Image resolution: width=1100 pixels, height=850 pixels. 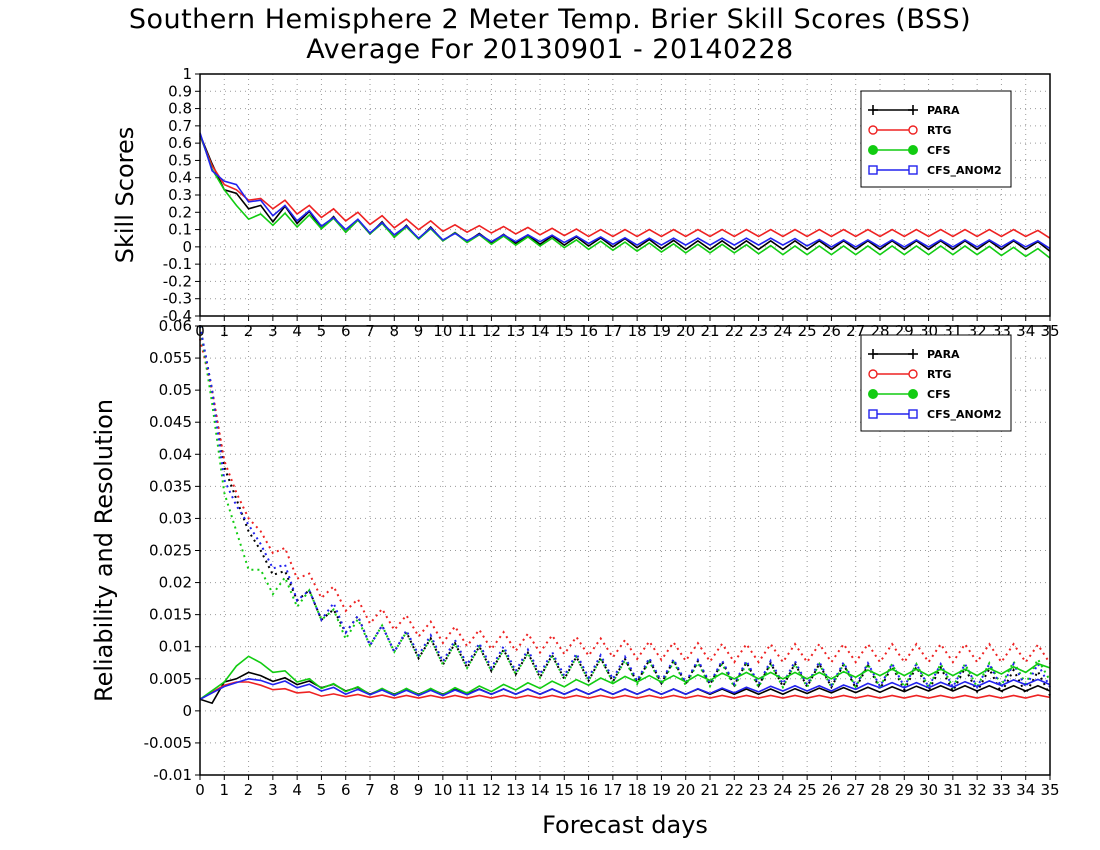 I want to click on x-tick-label: 13, so click(x=515, y=790).